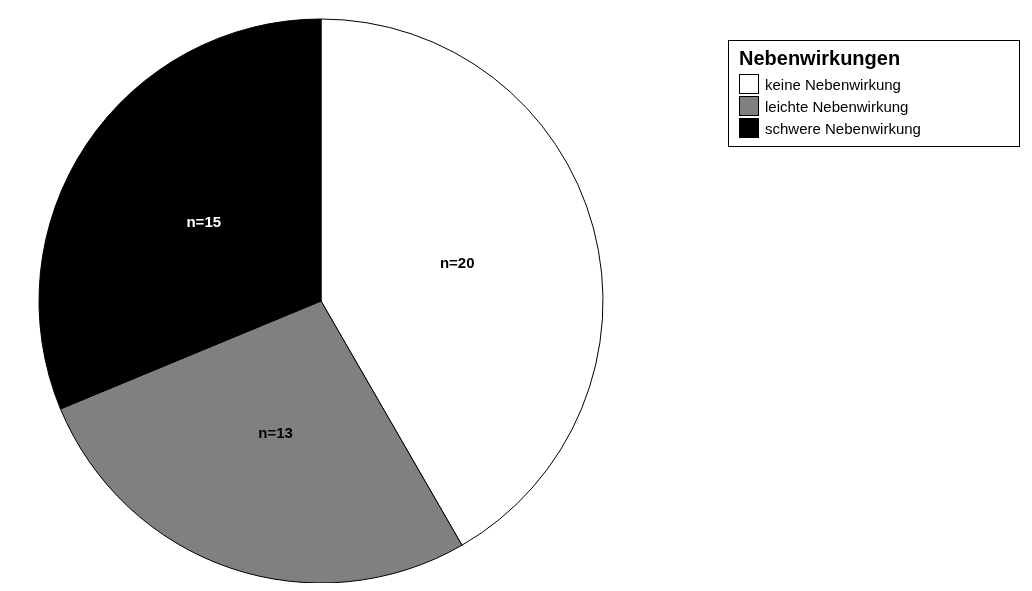  I want to click on legend-title: Nebenwirkungen, so click(820, 58).